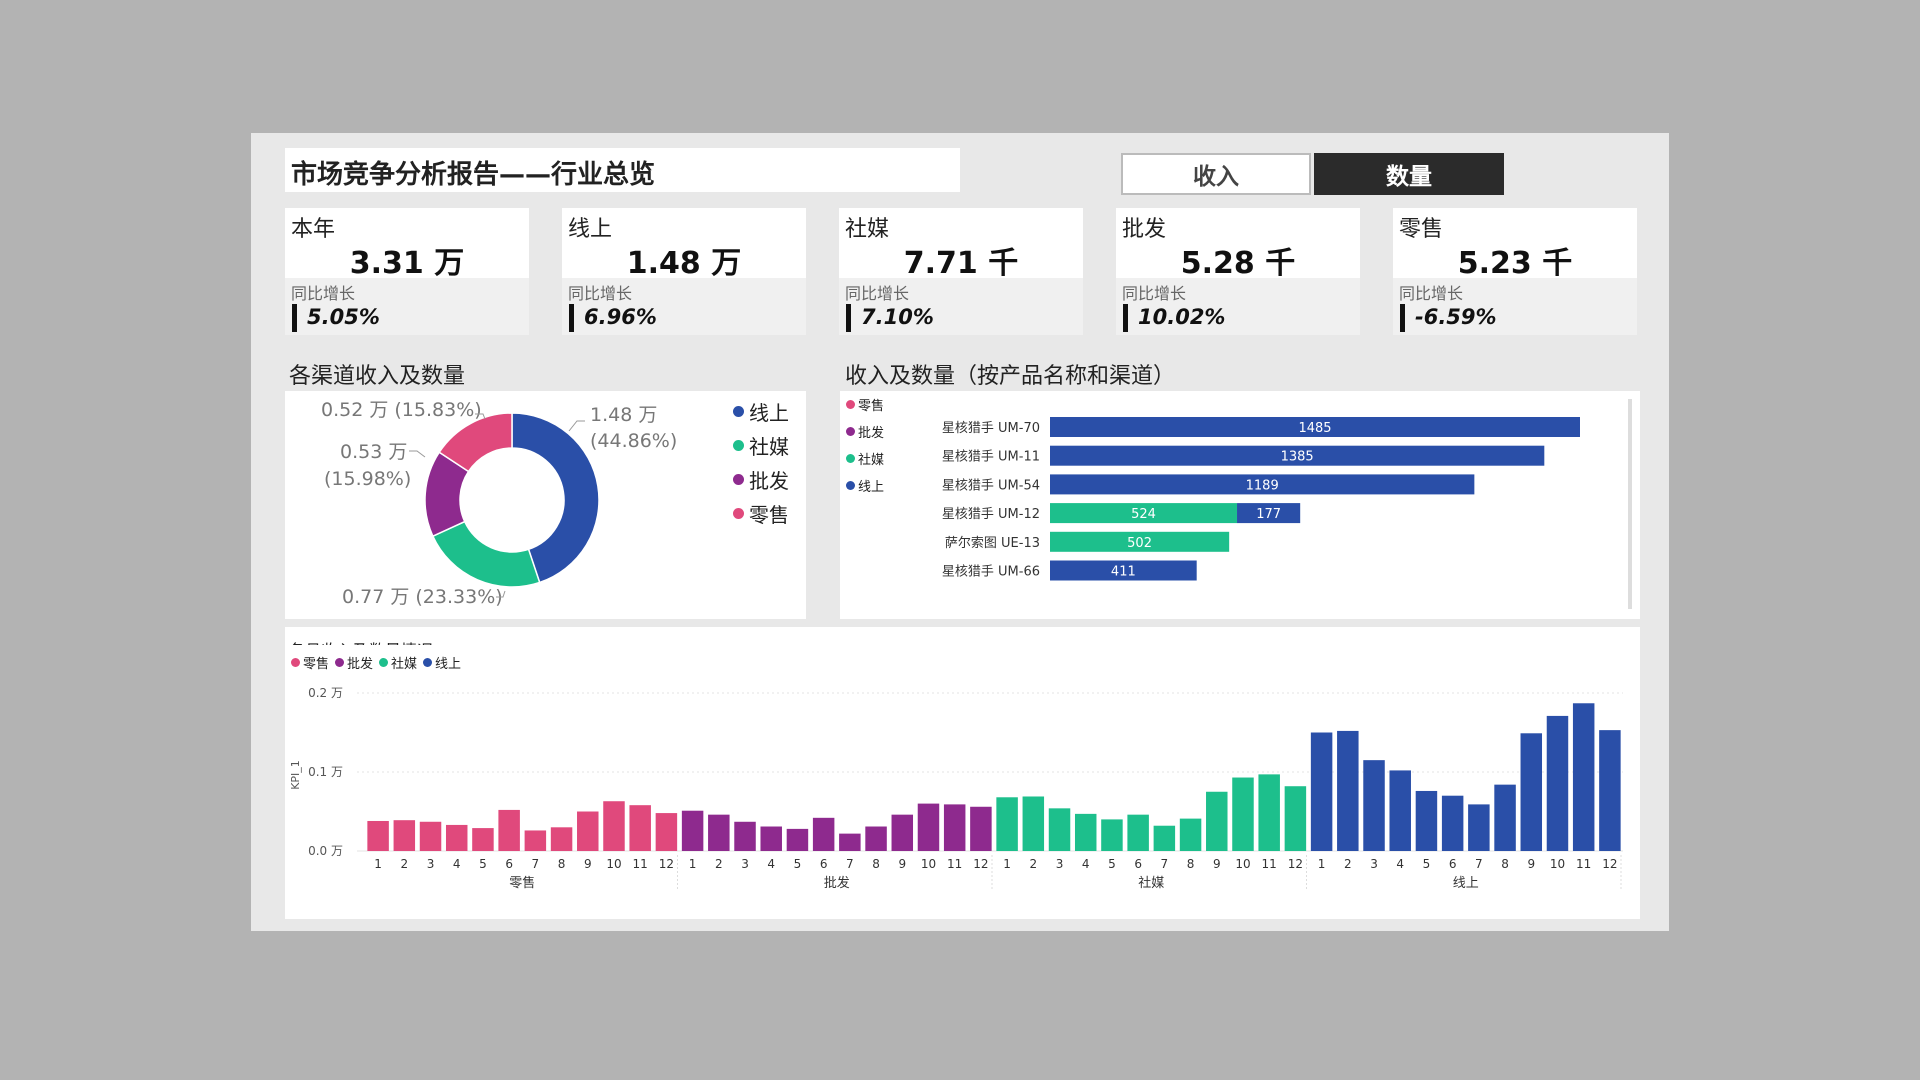 This screenshot has width=1920, height=1080. Describe the element at coordinates (865, 404) in the screenshot. I see `bar-legend-retail: 零售` at that location.